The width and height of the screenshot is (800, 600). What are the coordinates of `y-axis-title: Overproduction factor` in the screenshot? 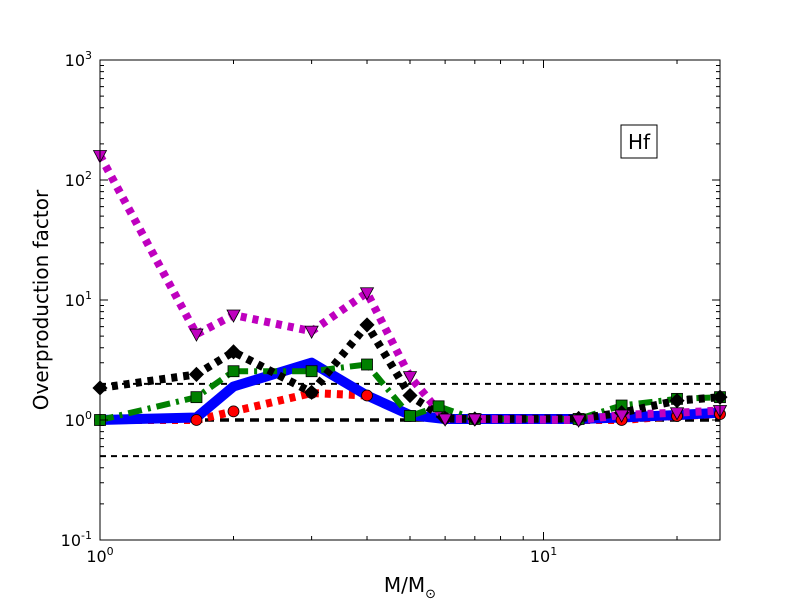 It's located at (41, 299).